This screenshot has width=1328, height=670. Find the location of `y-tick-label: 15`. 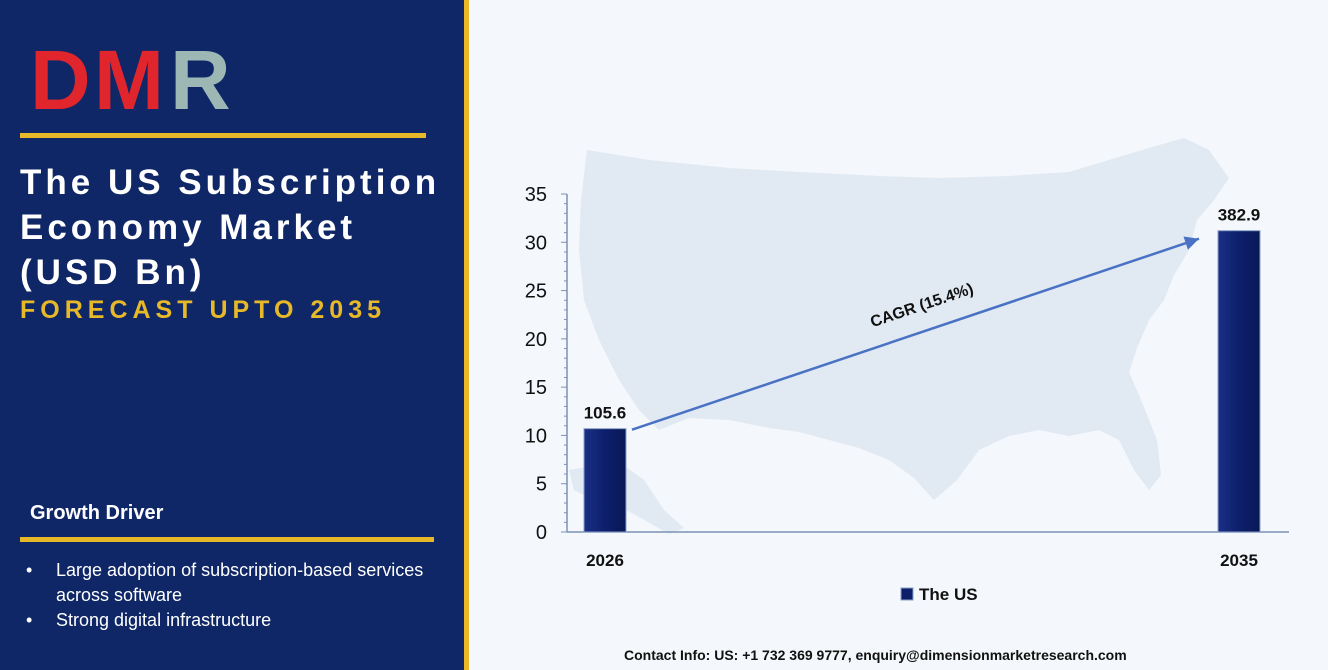

y-tick-label: 15 is located at coordinates (536, 388).